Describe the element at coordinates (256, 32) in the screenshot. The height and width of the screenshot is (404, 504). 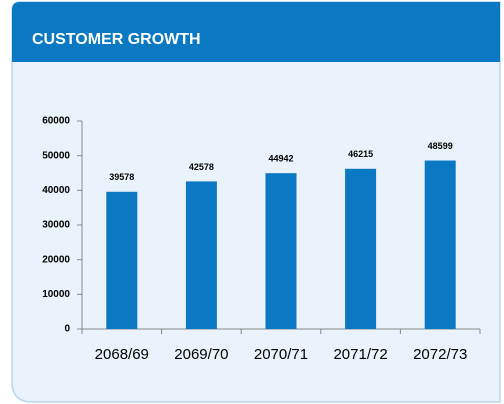
I see `header-band` at that location.